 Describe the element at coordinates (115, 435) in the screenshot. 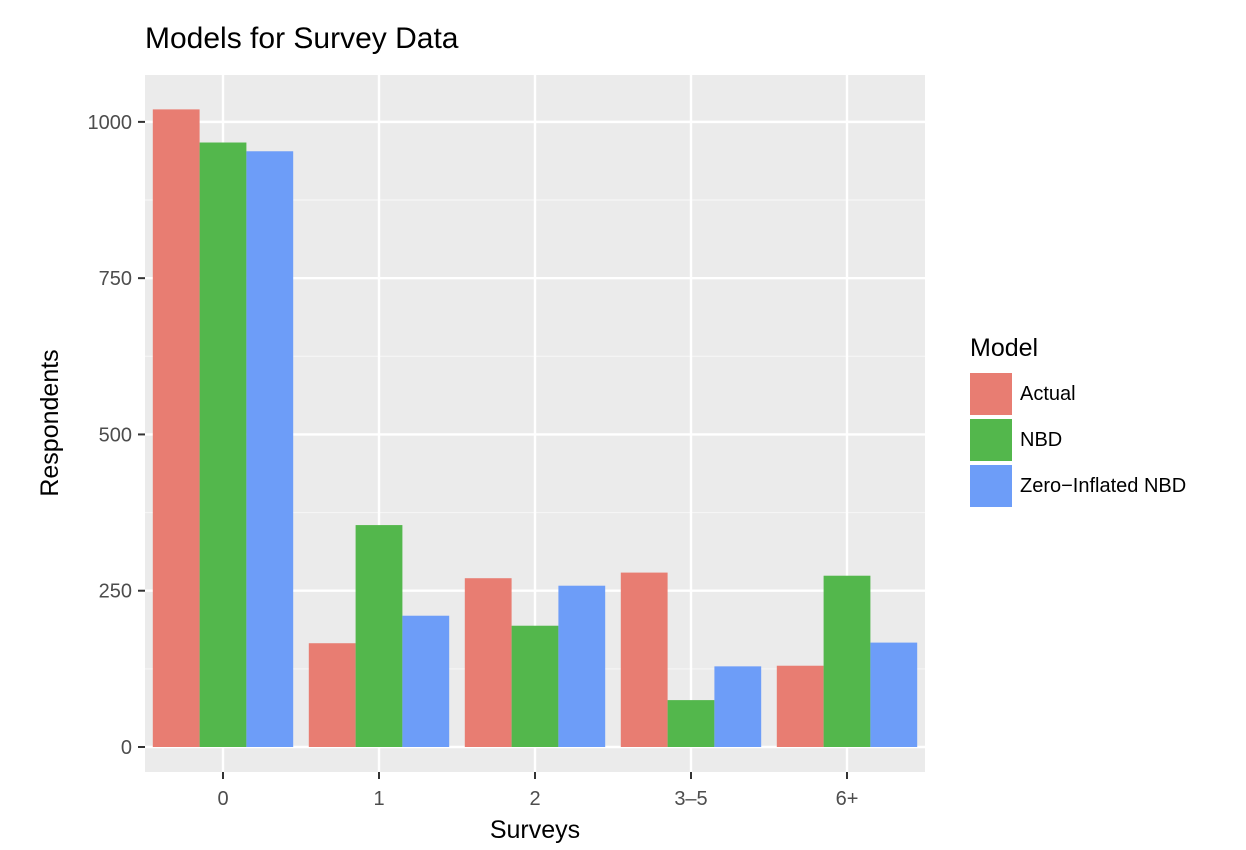

I see `y-tick-label: 500` at that location.